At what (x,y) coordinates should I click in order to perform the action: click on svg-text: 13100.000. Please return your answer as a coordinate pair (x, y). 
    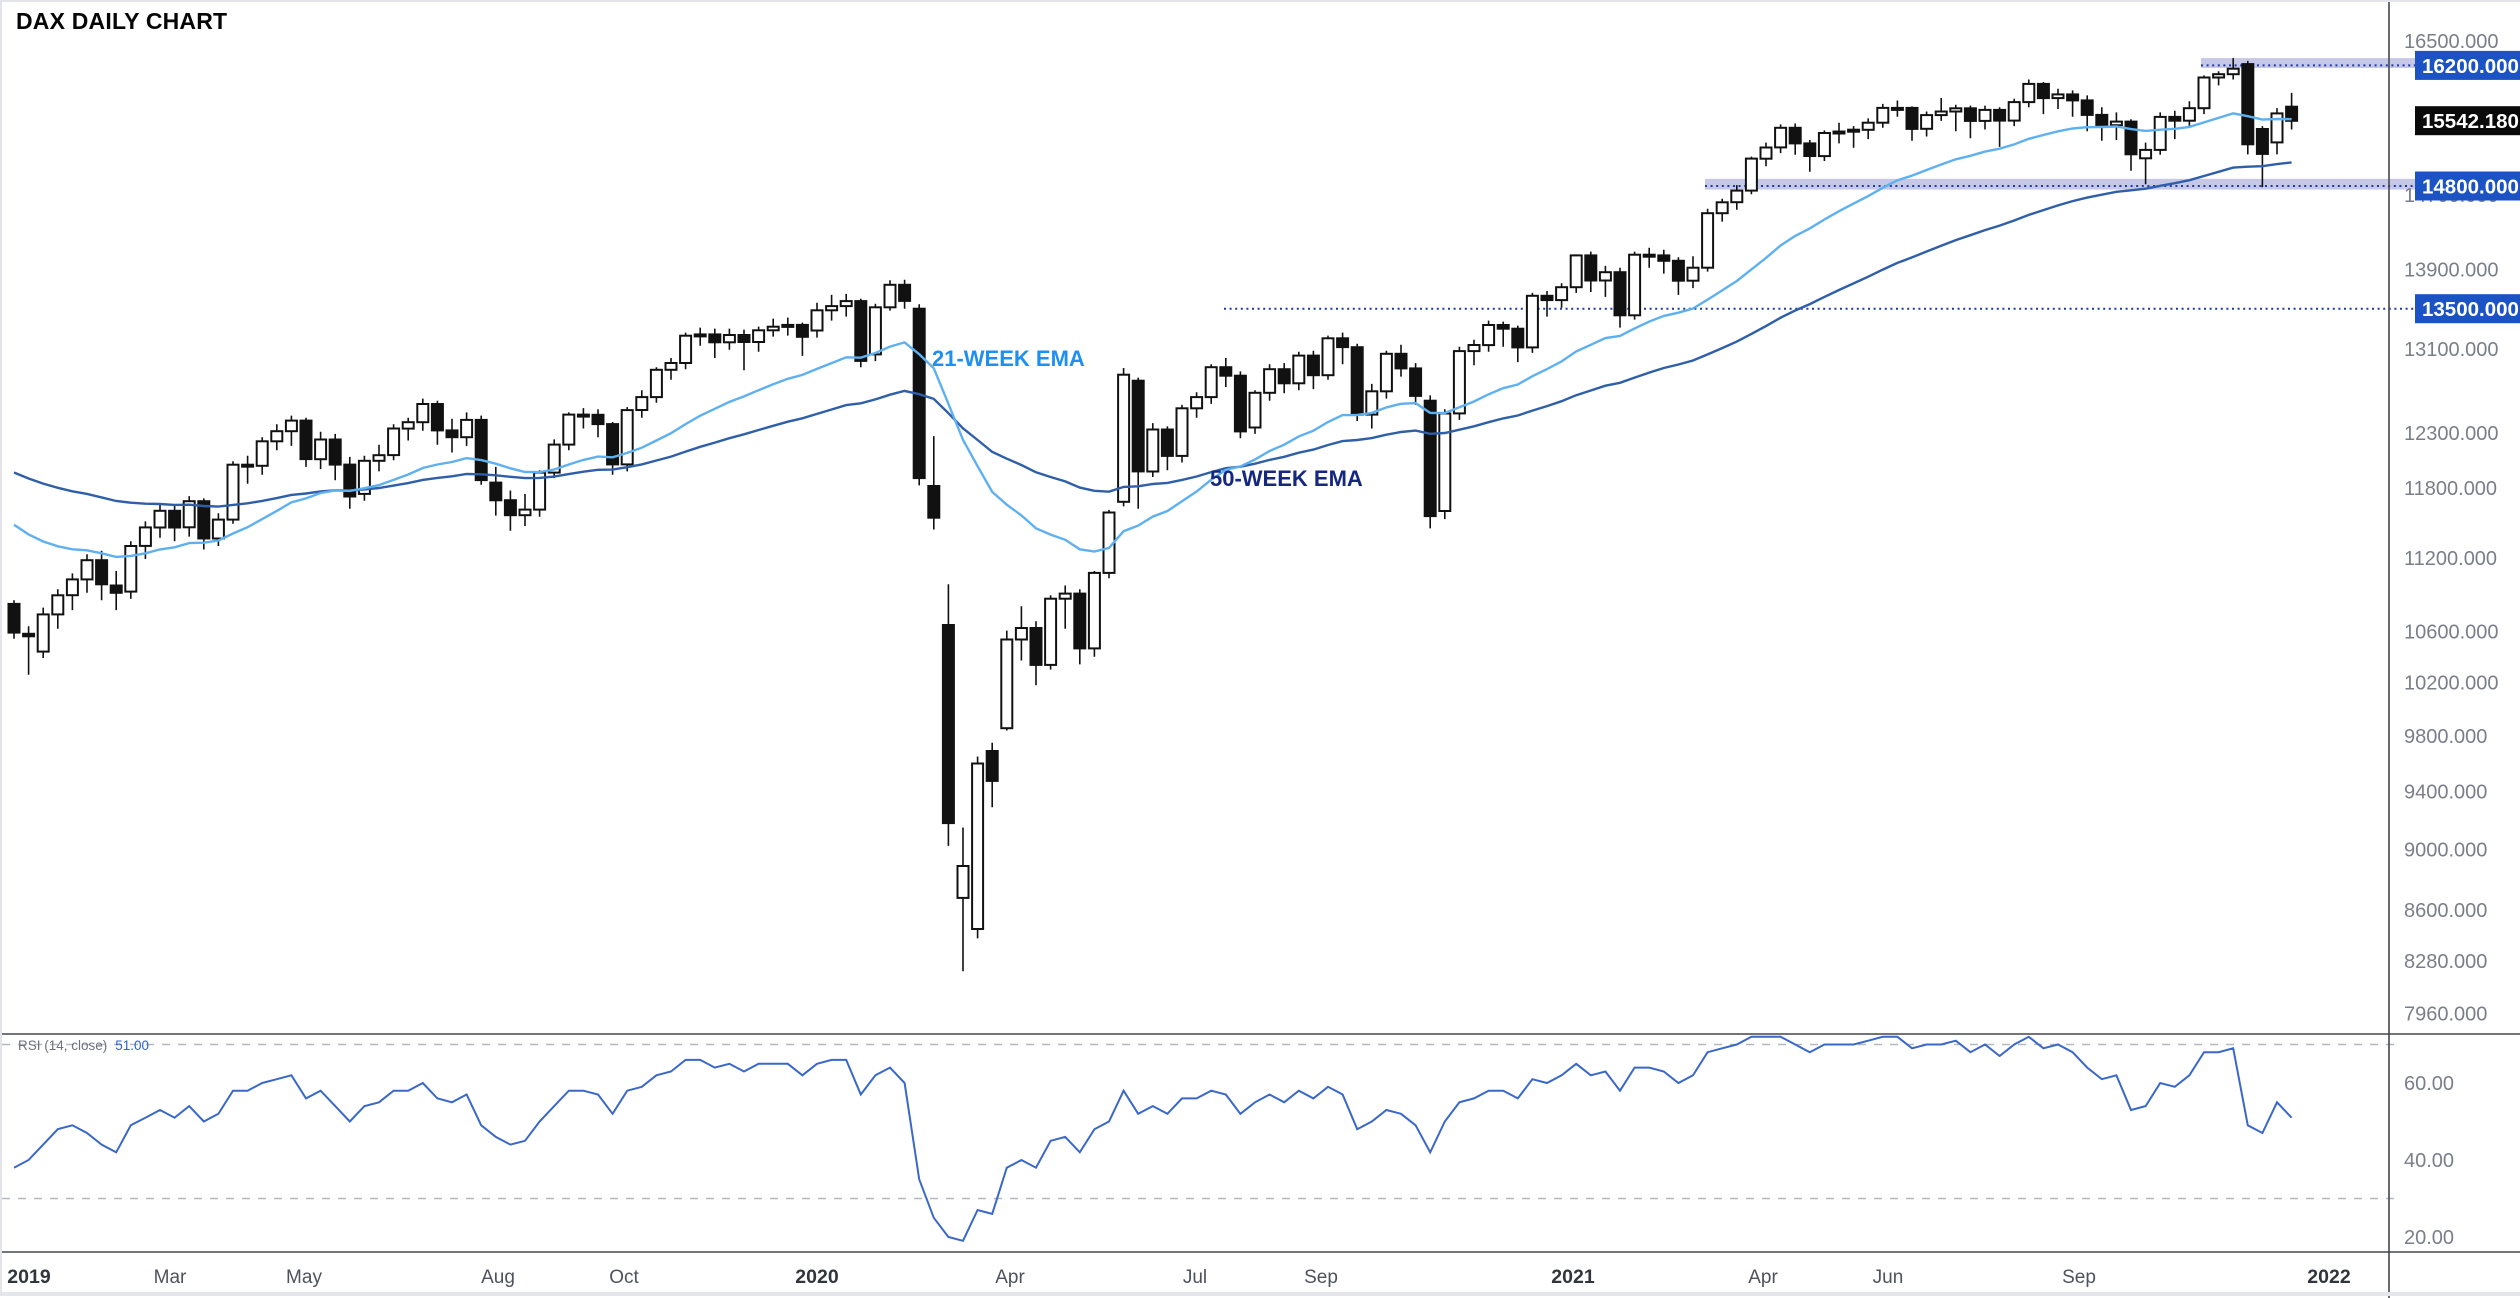
    Looking at the image, I should click on (2451, 350).